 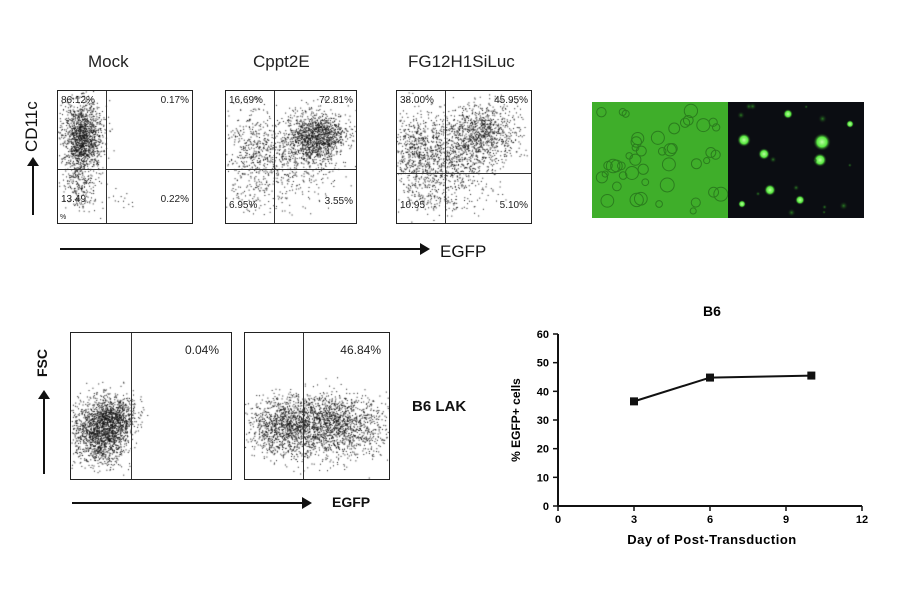 What do you see at coordinates (74, 199) in the screenshot?
I see `quadrant-ll-value: 13.49` at bounding box center [74, 199].